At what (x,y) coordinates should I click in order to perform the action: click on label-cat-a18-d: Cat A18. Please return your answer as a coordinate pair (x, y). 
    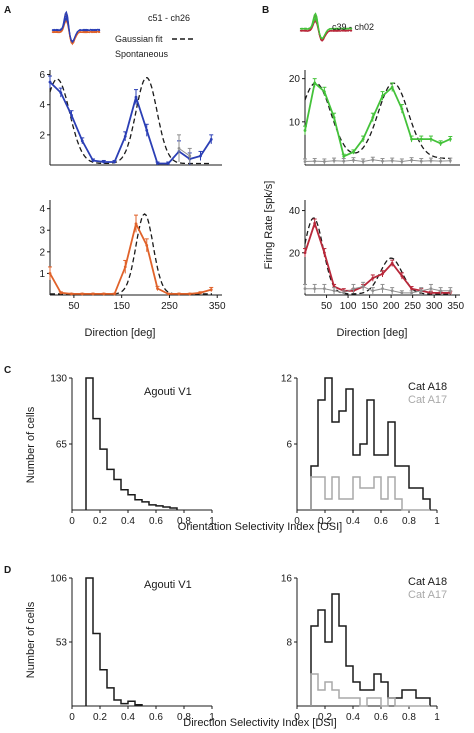
    Looking at the image, I should click on (427, 582).